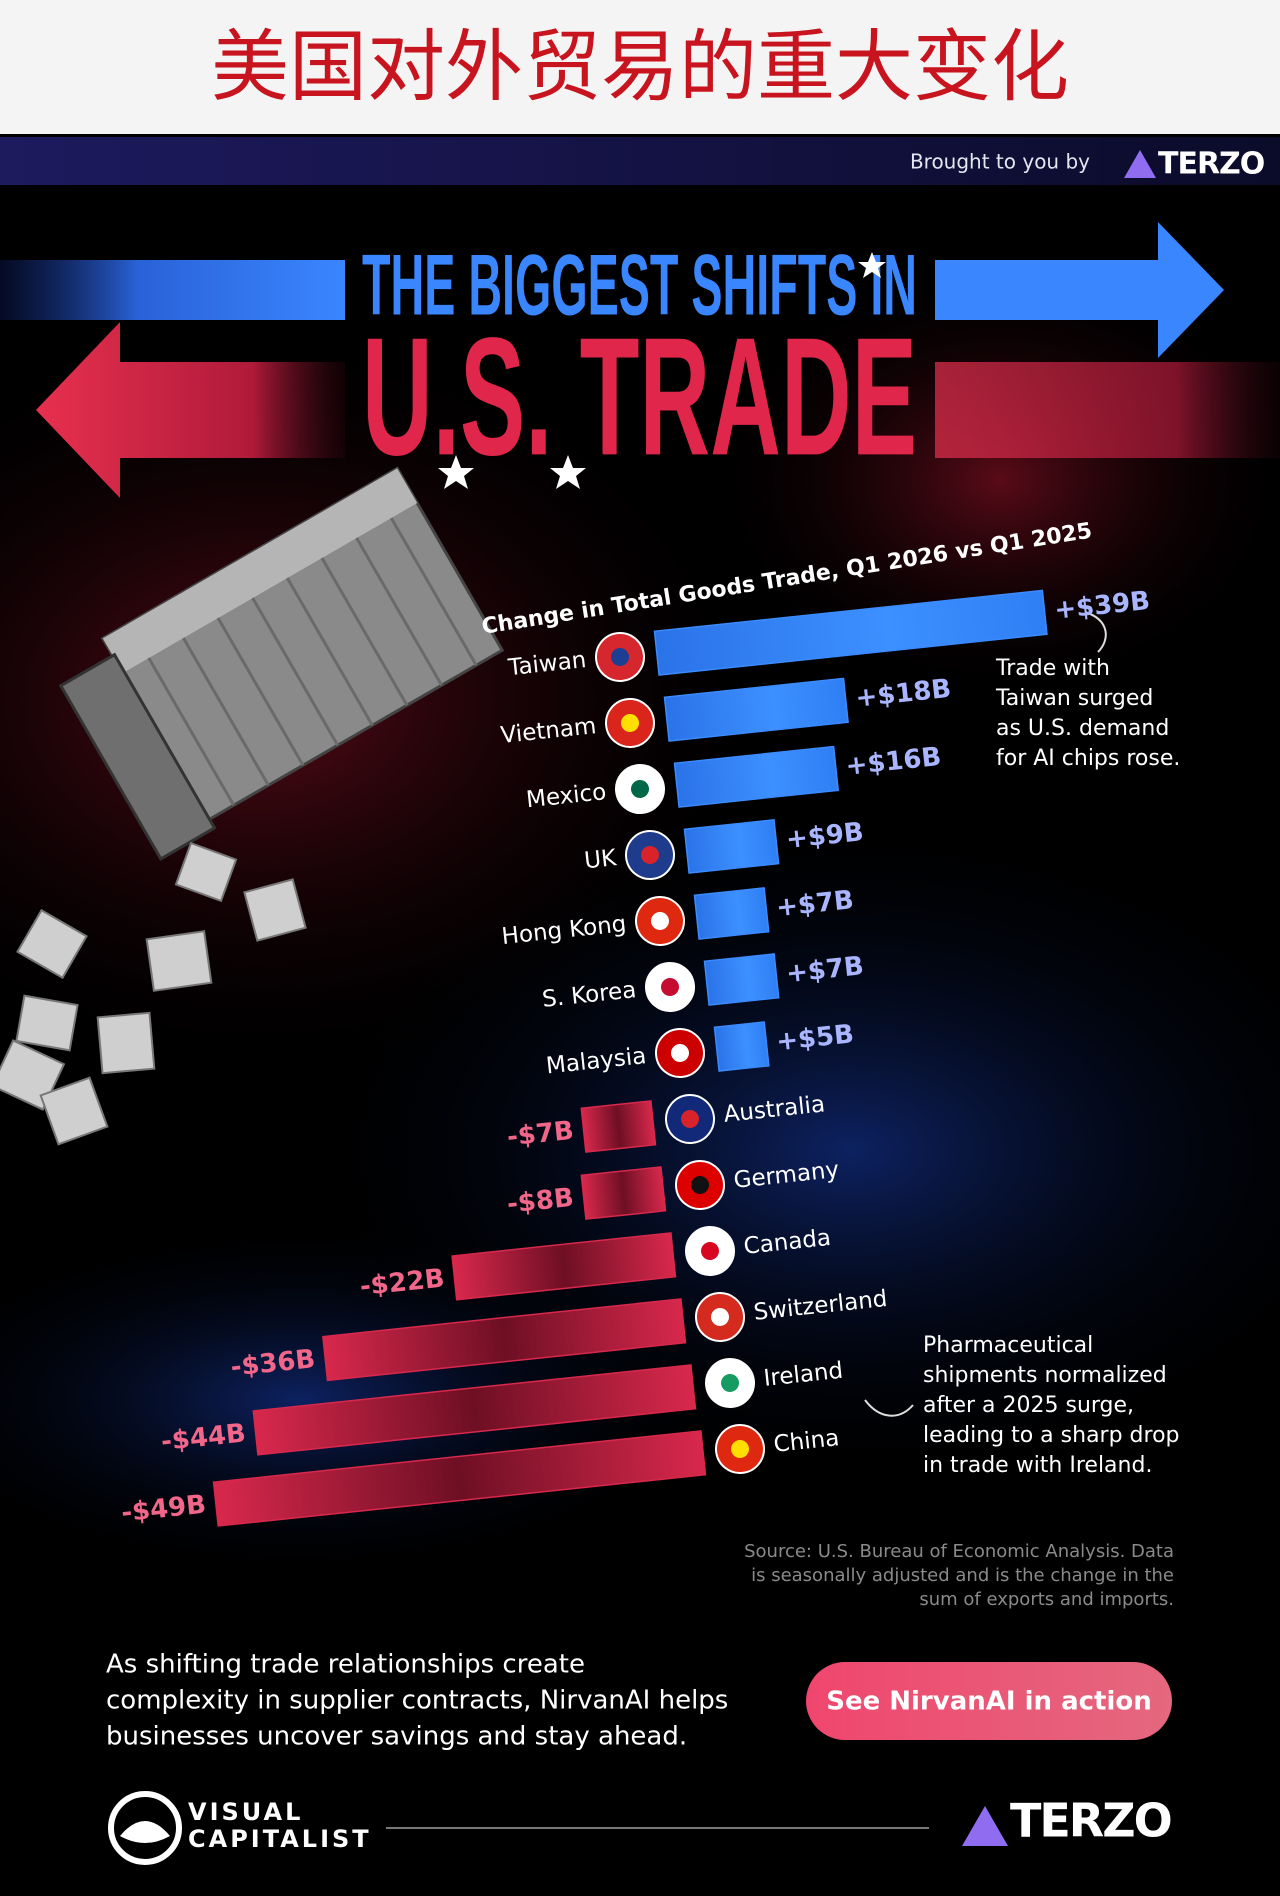  I want to click on vc-logo-text: CAPITALIST, so click(280, 1839).